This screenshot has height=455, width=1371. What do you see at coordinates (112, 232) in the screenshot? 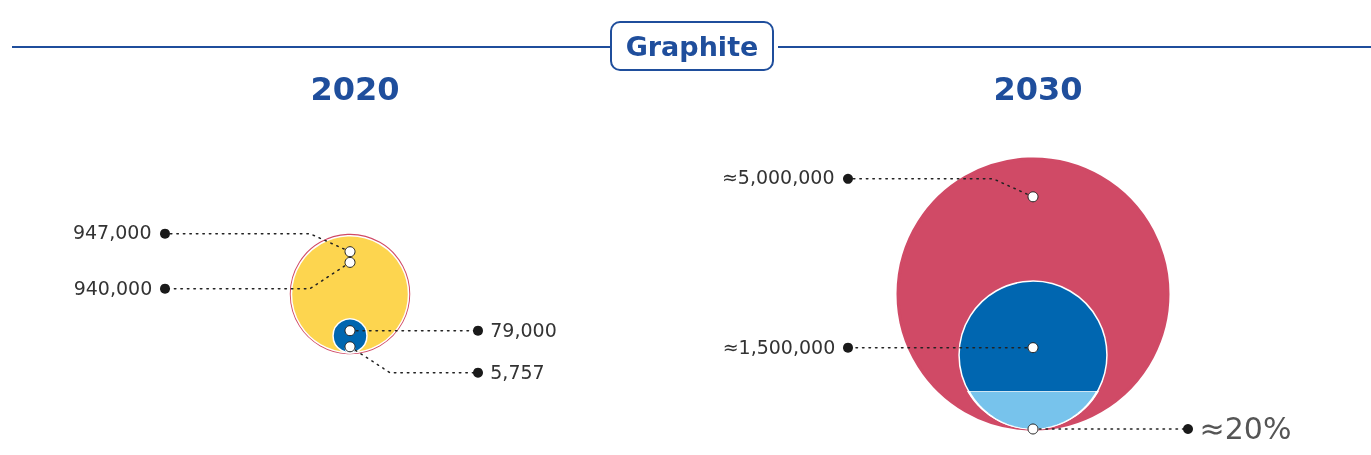
I see `data-label: 947,000` at bounding box center [112, 232].